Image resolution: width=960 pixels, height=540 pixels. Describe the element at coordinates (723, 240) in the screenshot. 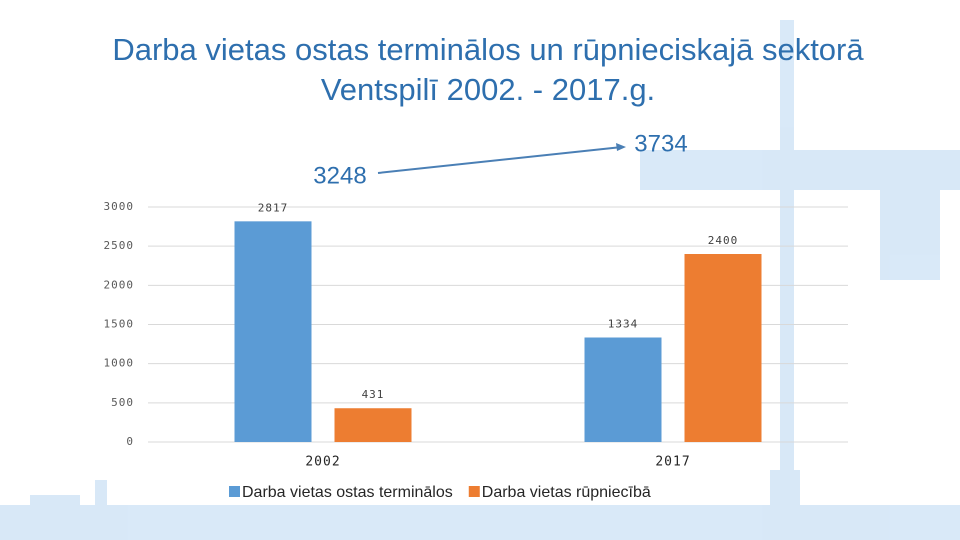

I see `data-label: 2400` at that location.